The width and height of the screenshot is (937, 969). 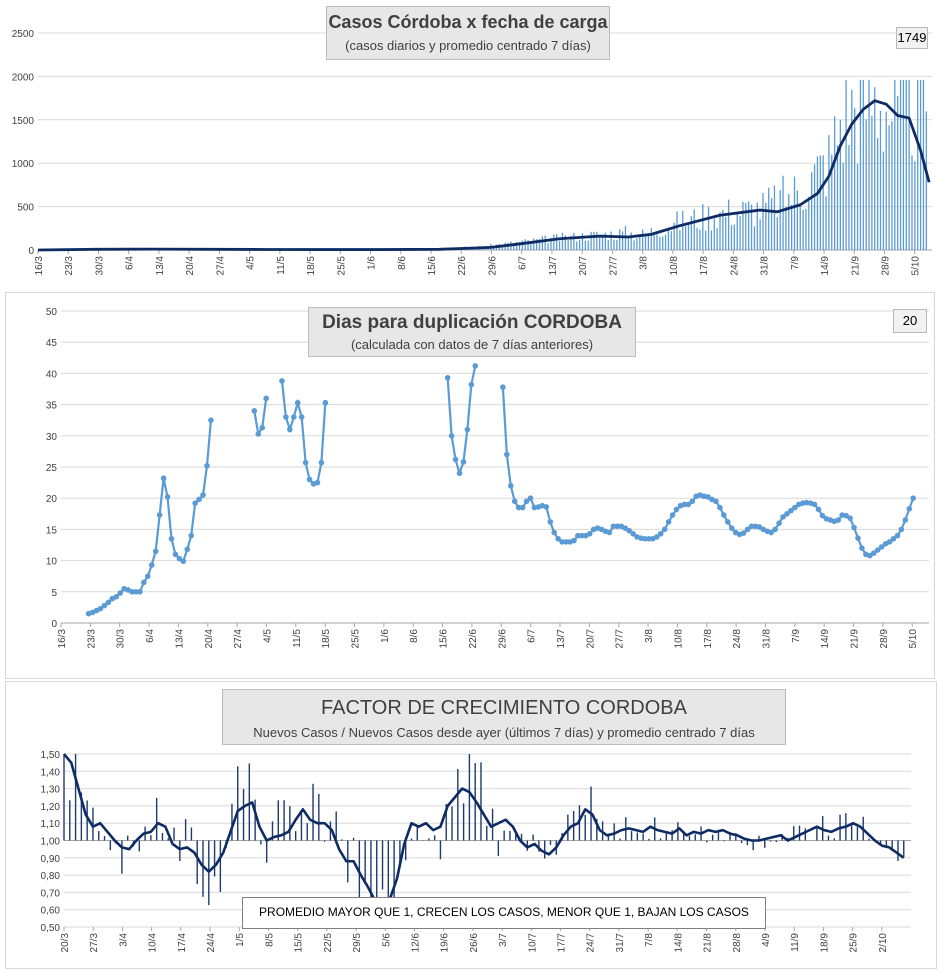 I want to click on x-tick-label: 21/8, so click(x=708, y=943).